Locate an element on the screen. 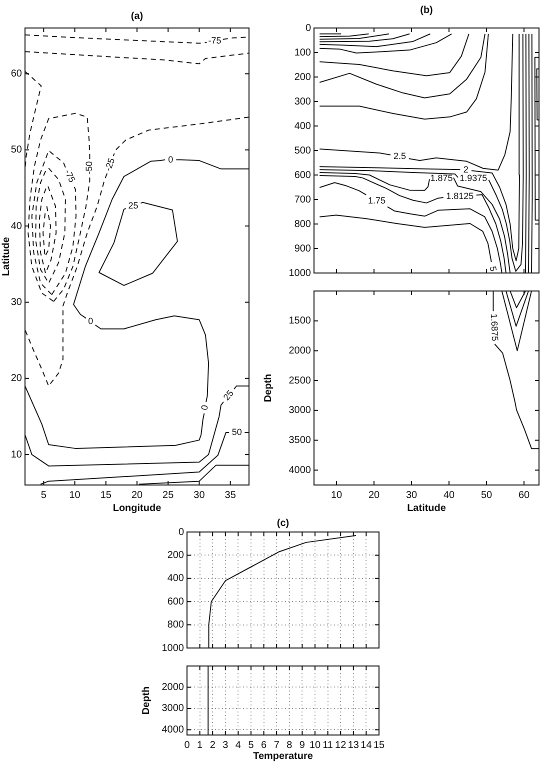 Image resolution: width=541 pixels, height=765 pixels. x-tick-label: 25 is located at coordinates (168, 495).